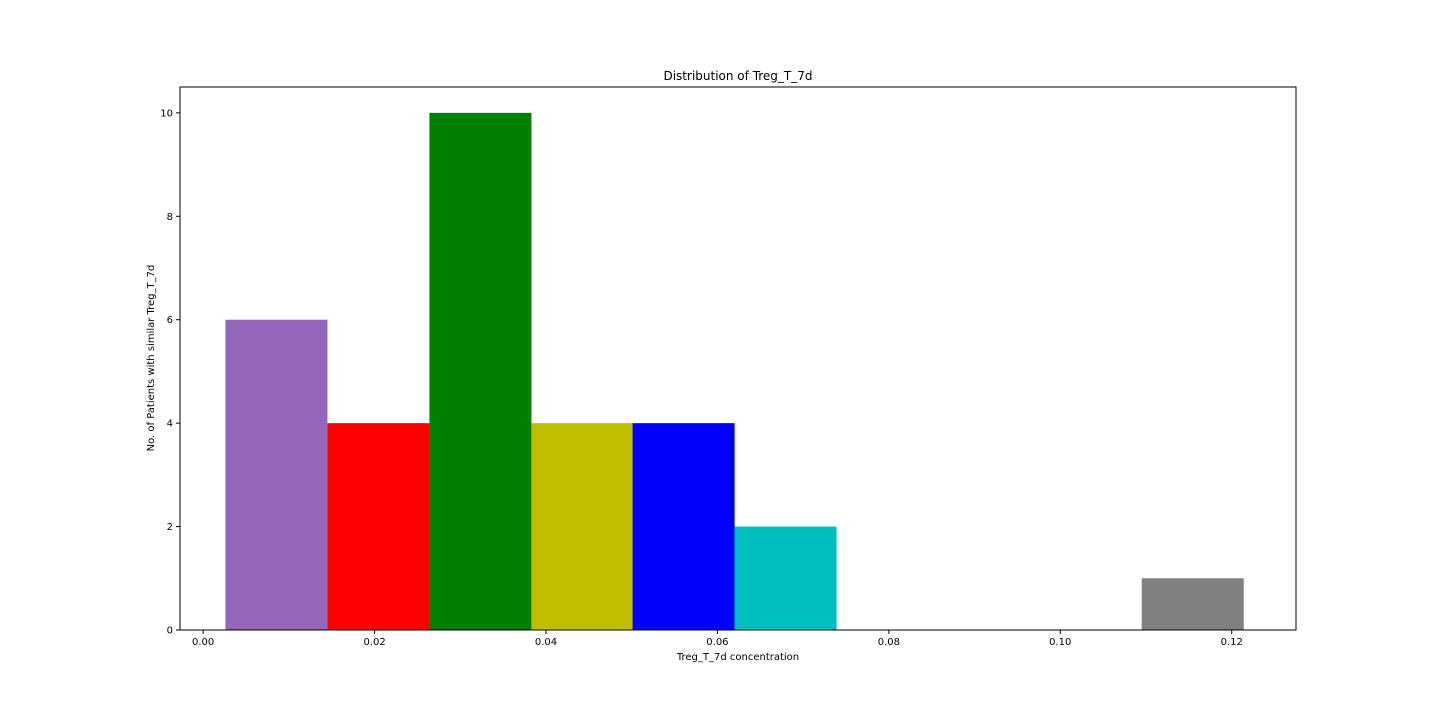  What do you see at coordinates (889, 642) in the screenshot?
I see `x-tick-label: 0.08` at bounding box center [889, 642].